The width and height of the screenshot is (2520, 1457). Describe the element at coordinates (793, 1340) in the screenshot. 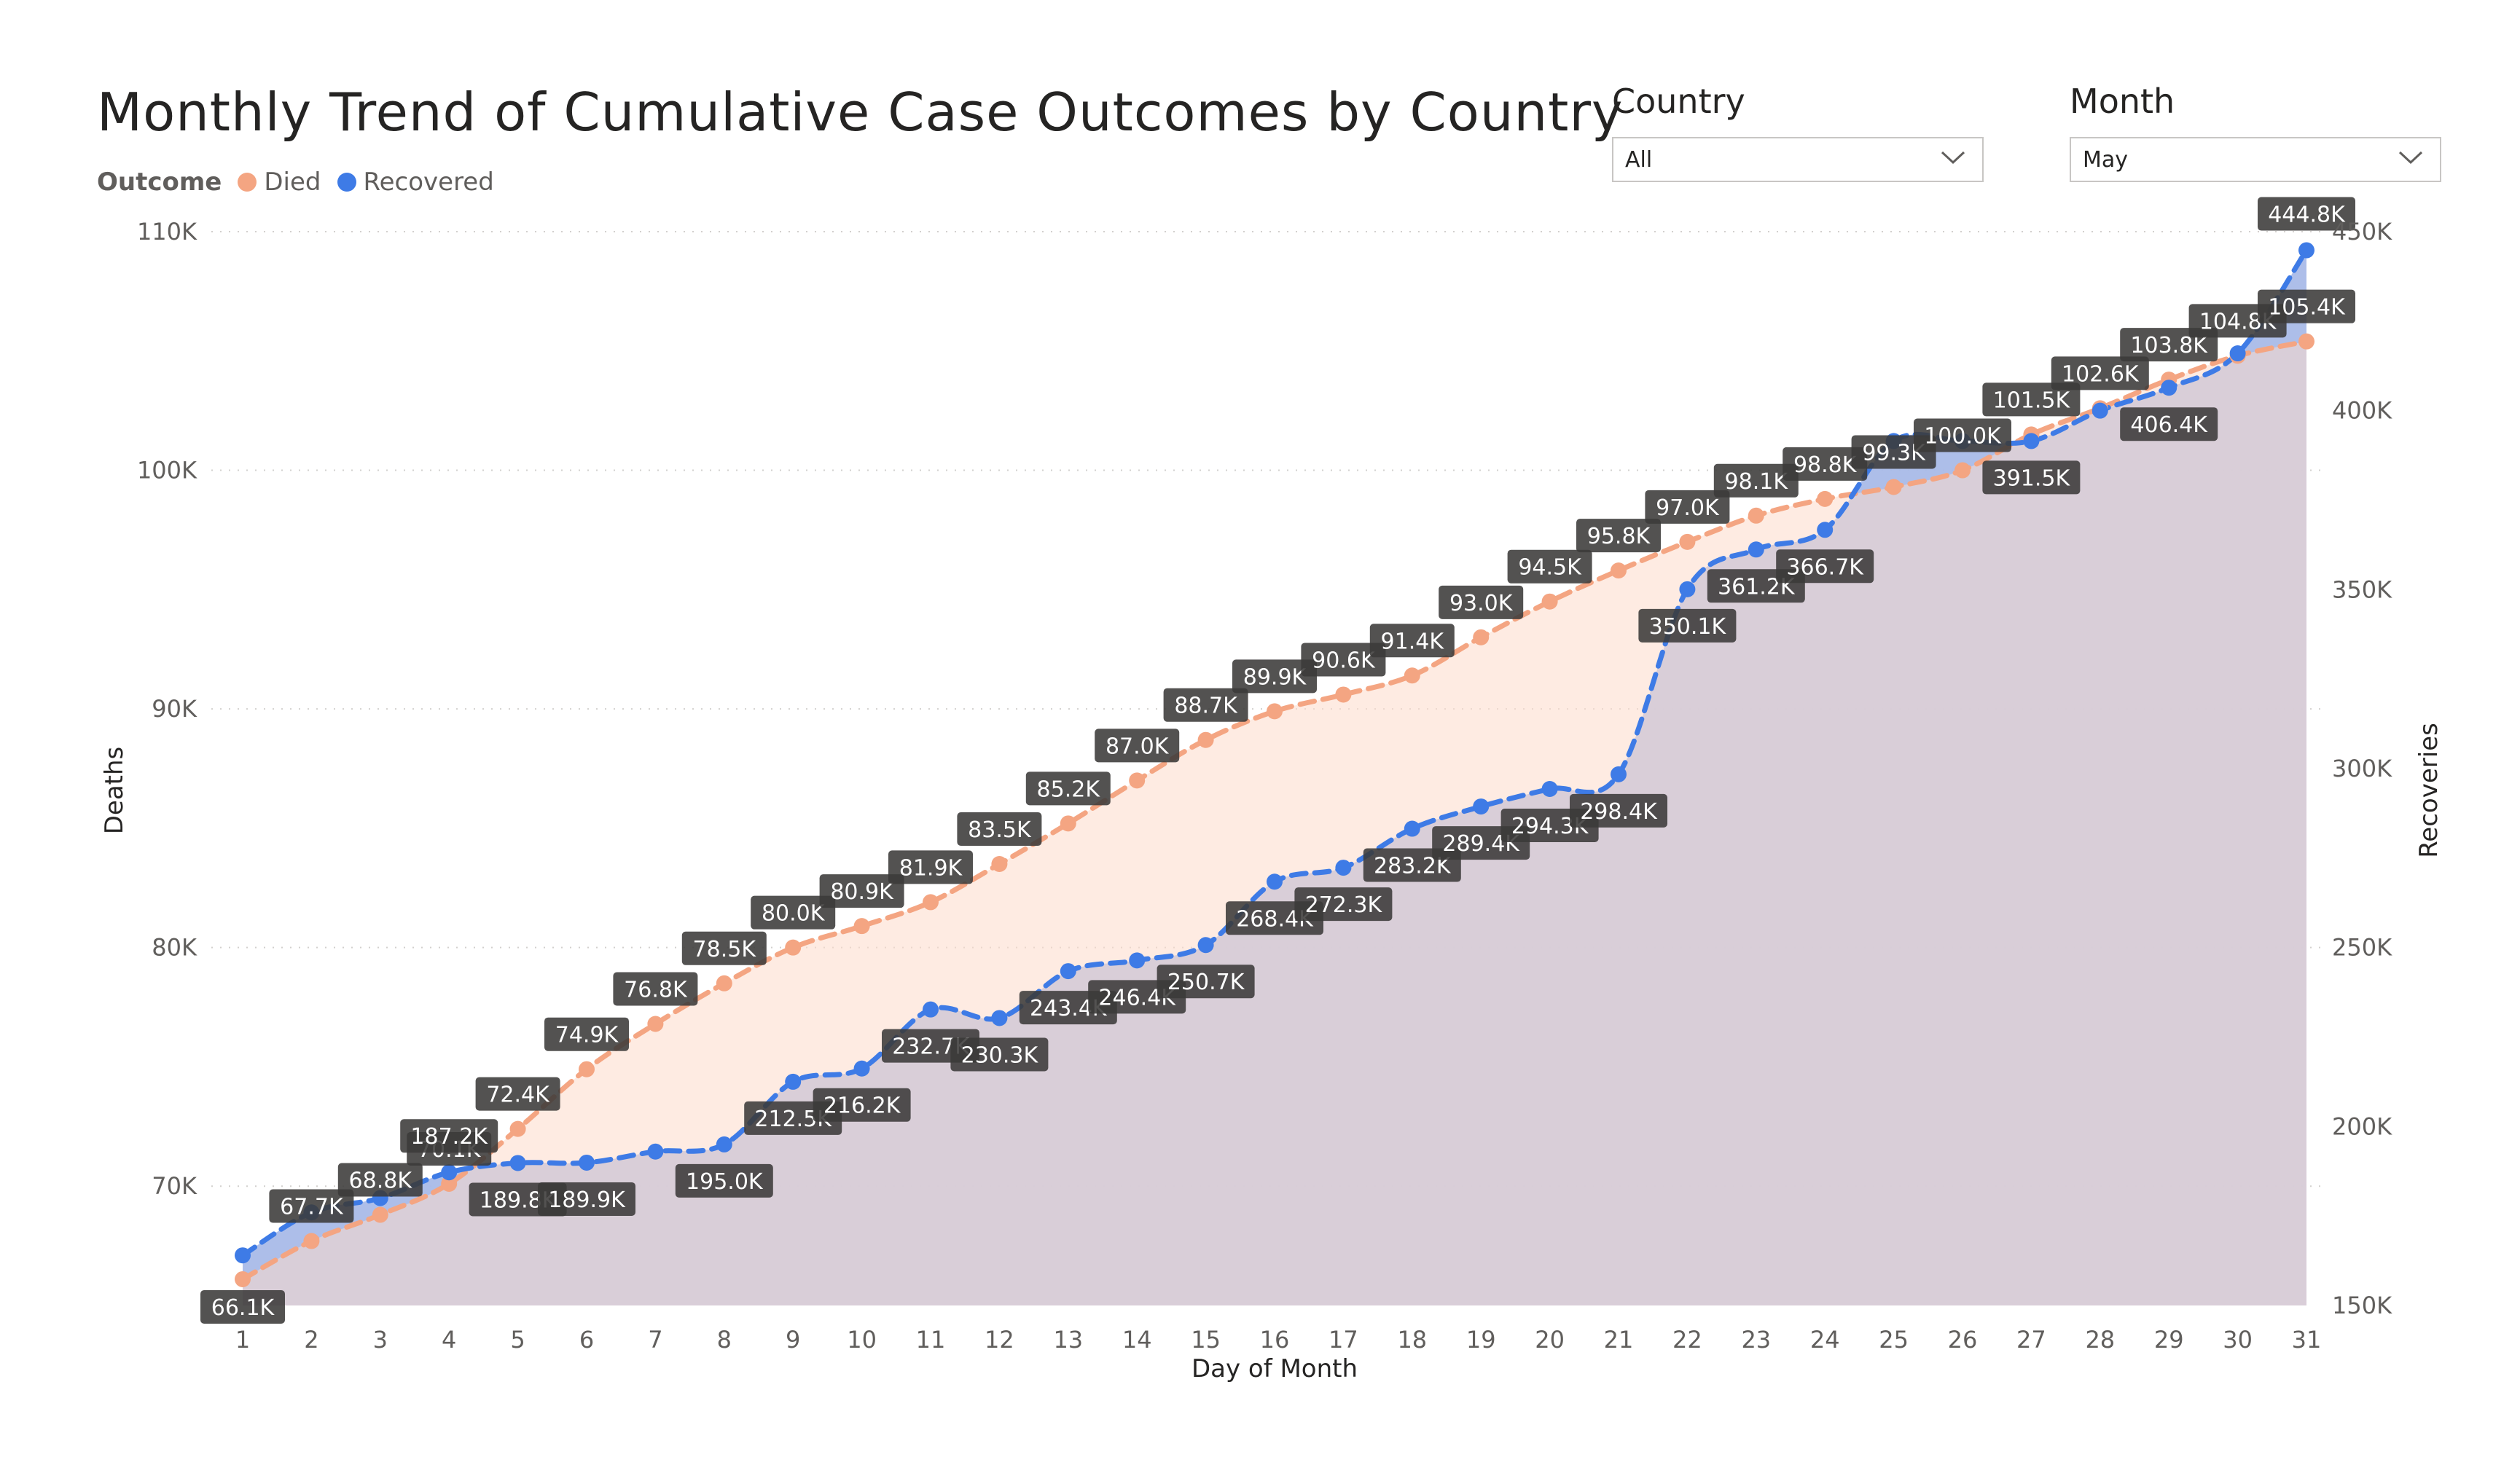

I see `x-tick-label: 9` at that location.